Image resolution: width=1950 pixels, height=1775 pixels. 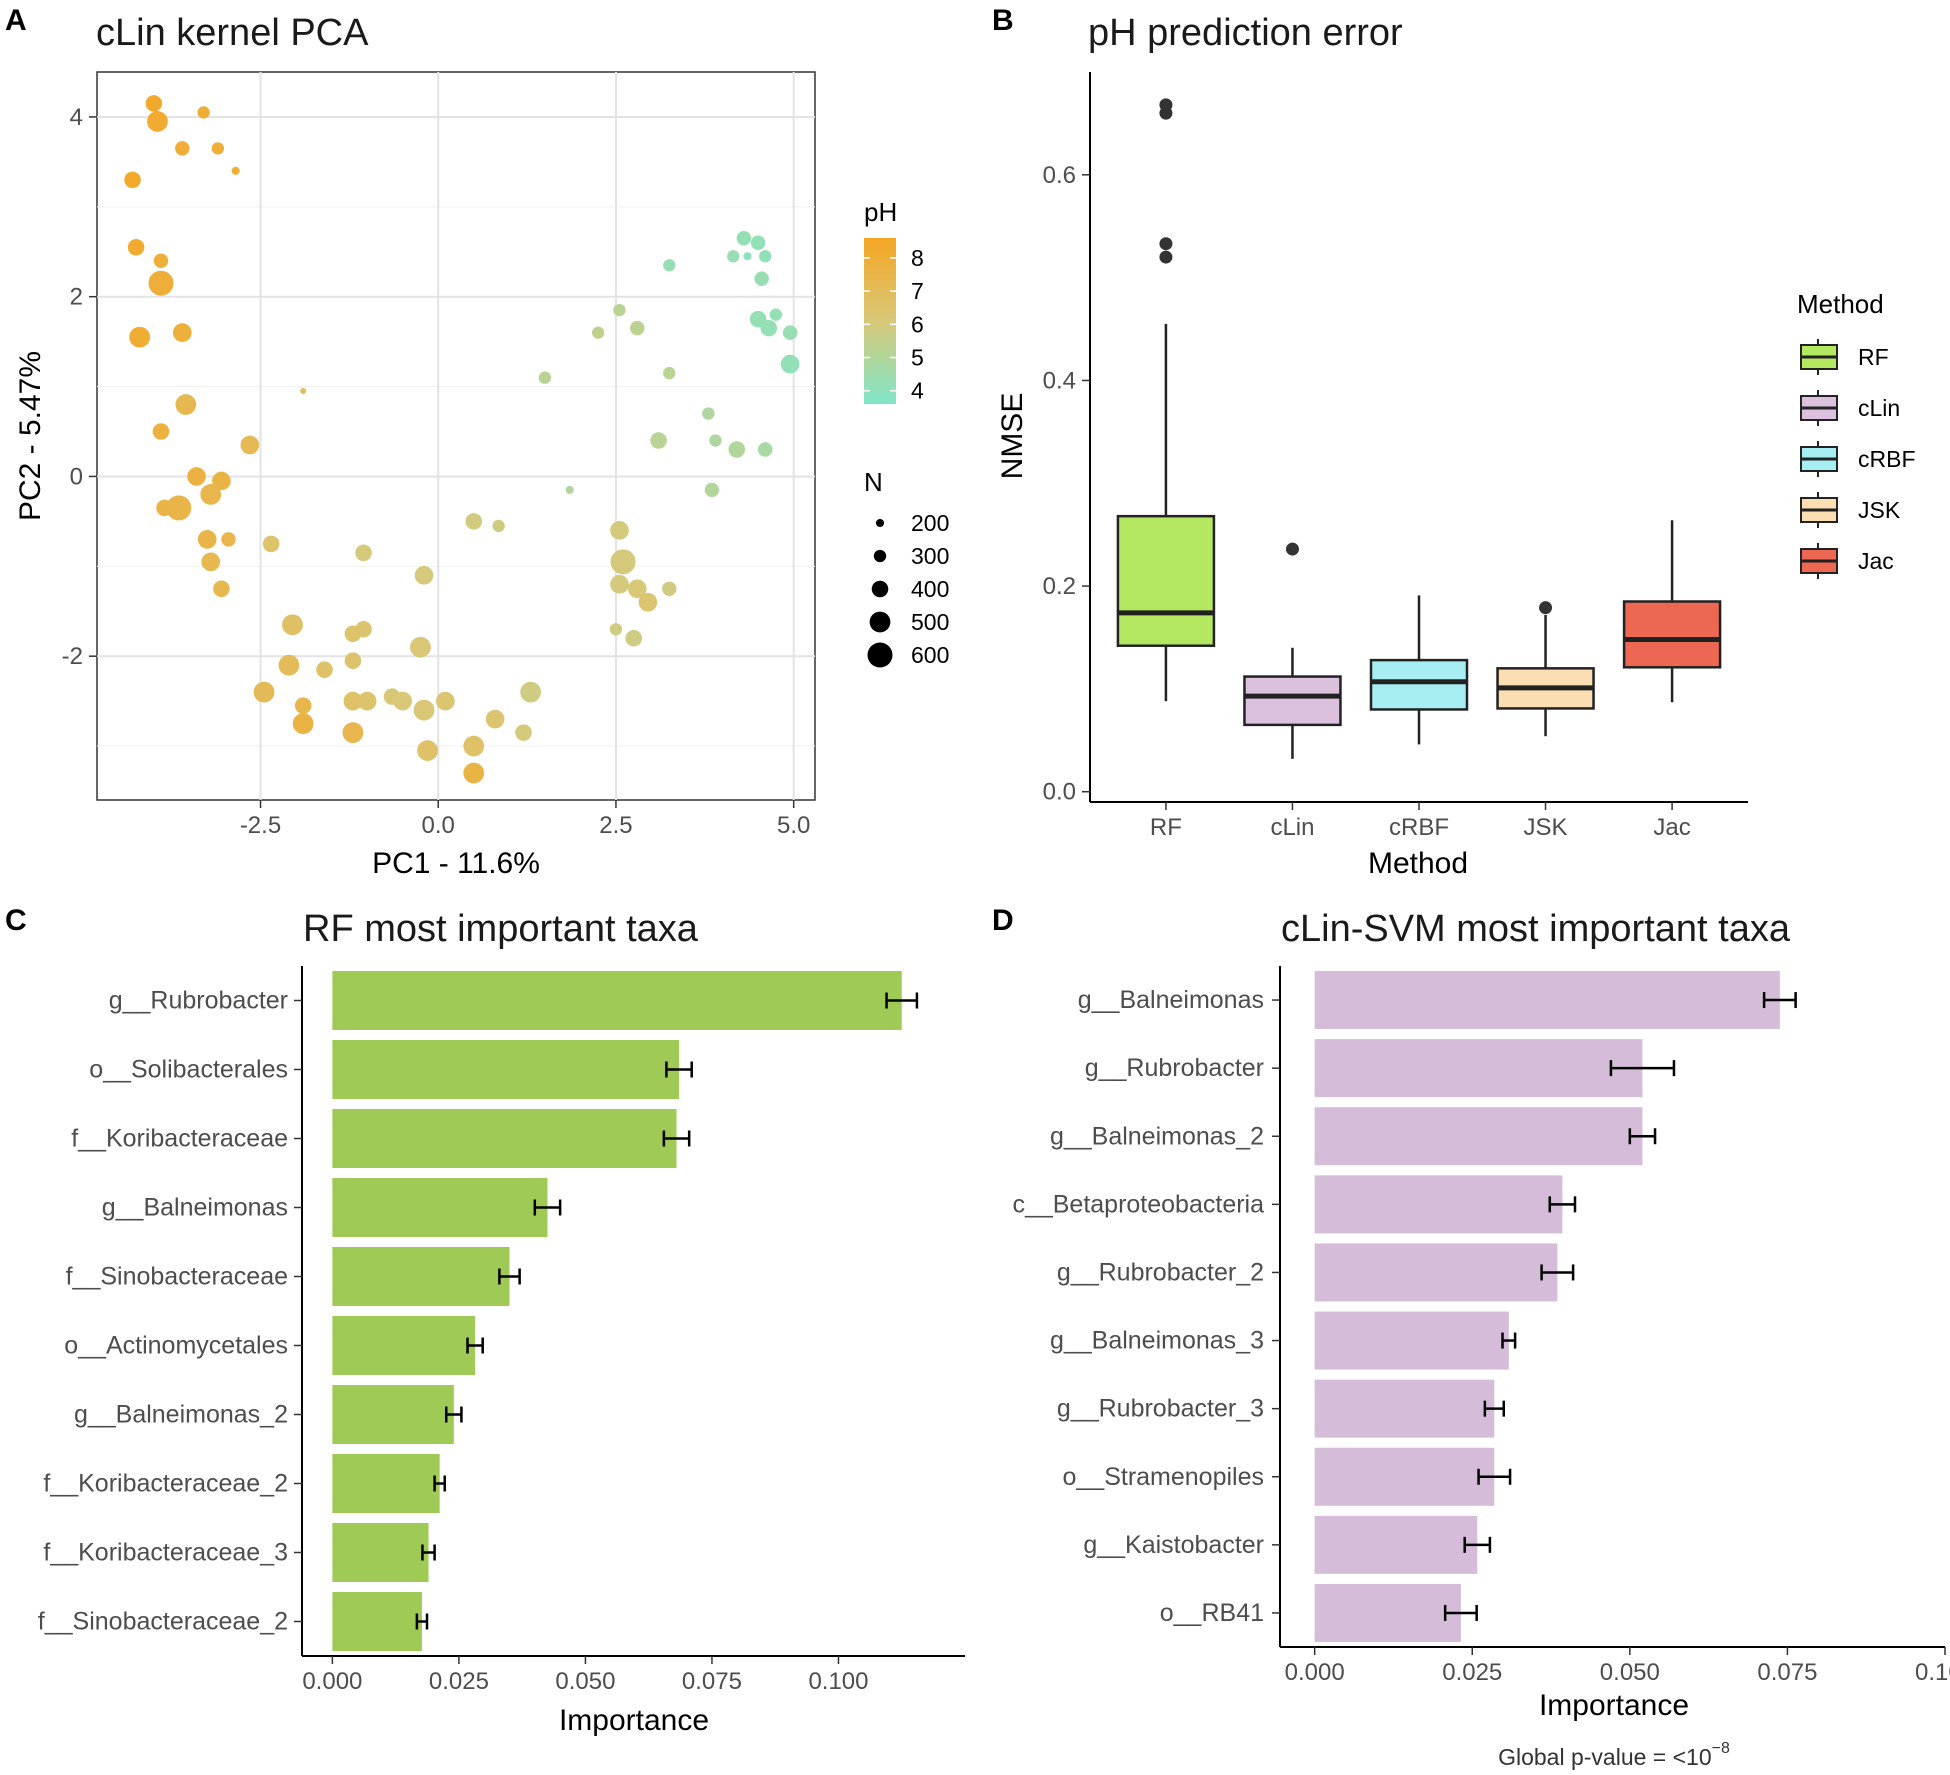 I want to click on x-tick-label: 0.0, so click(x=438, y=825).